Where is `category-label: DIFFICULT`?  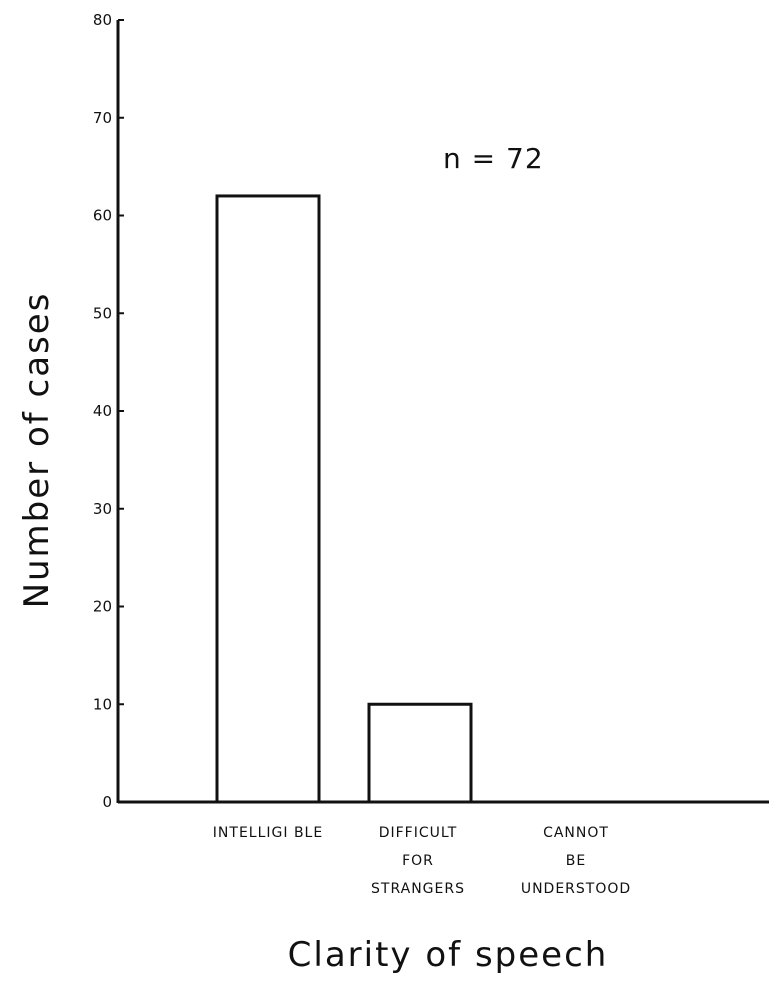 category-label: DIFFICULT is located at coordinates (418, 833).